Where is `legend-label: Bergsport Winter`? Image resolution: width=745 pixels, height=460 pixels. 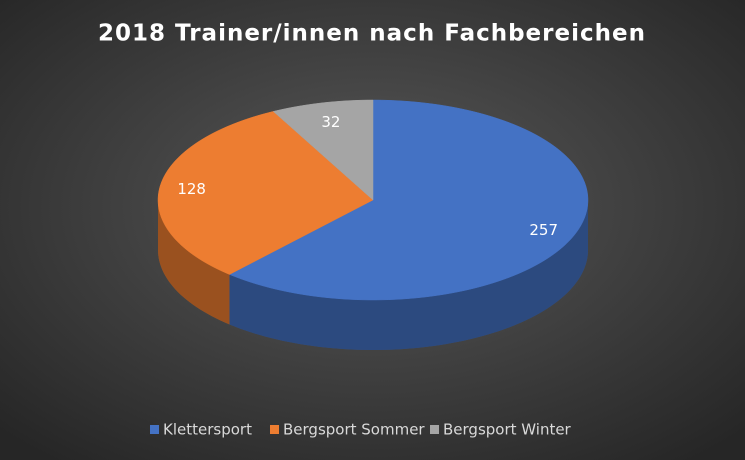 legend-label: Bergsport Winter is located at coordinates (507, 430).